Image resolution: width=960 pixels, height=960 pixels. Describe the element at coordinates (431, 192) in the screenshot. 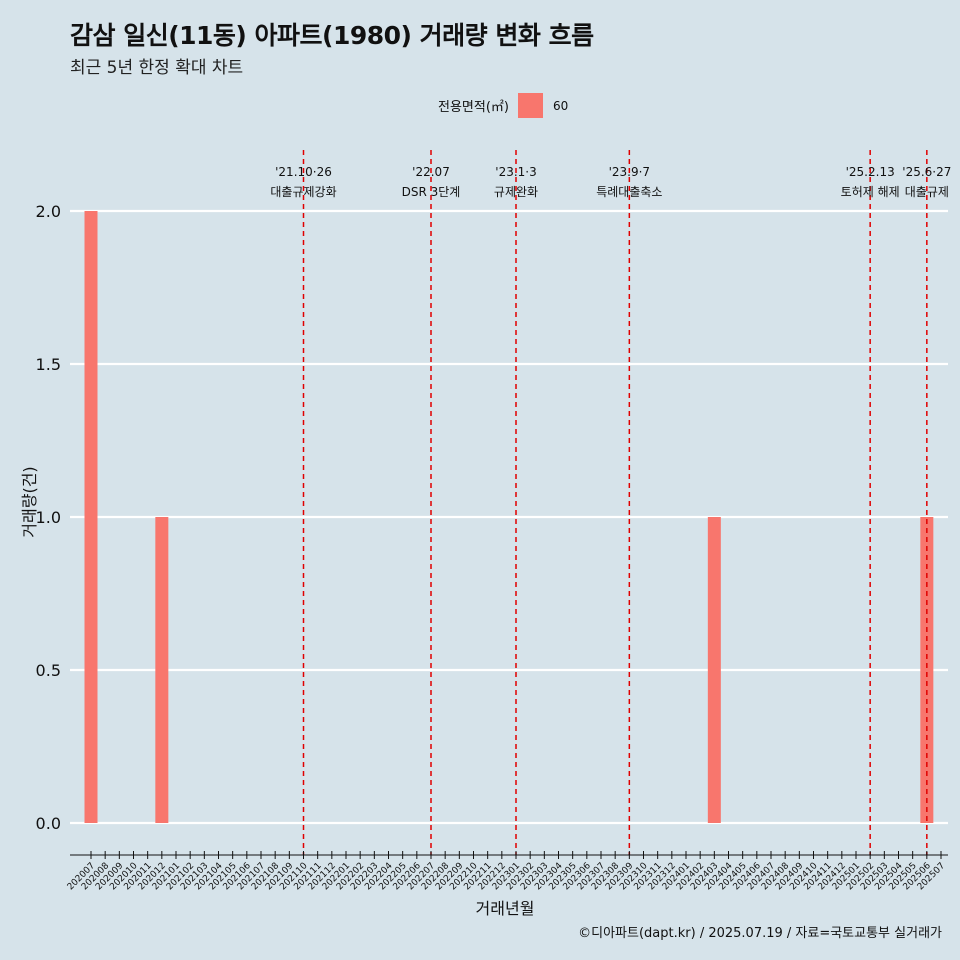

I see `event-desc-label: DSR 3단계` at that location.